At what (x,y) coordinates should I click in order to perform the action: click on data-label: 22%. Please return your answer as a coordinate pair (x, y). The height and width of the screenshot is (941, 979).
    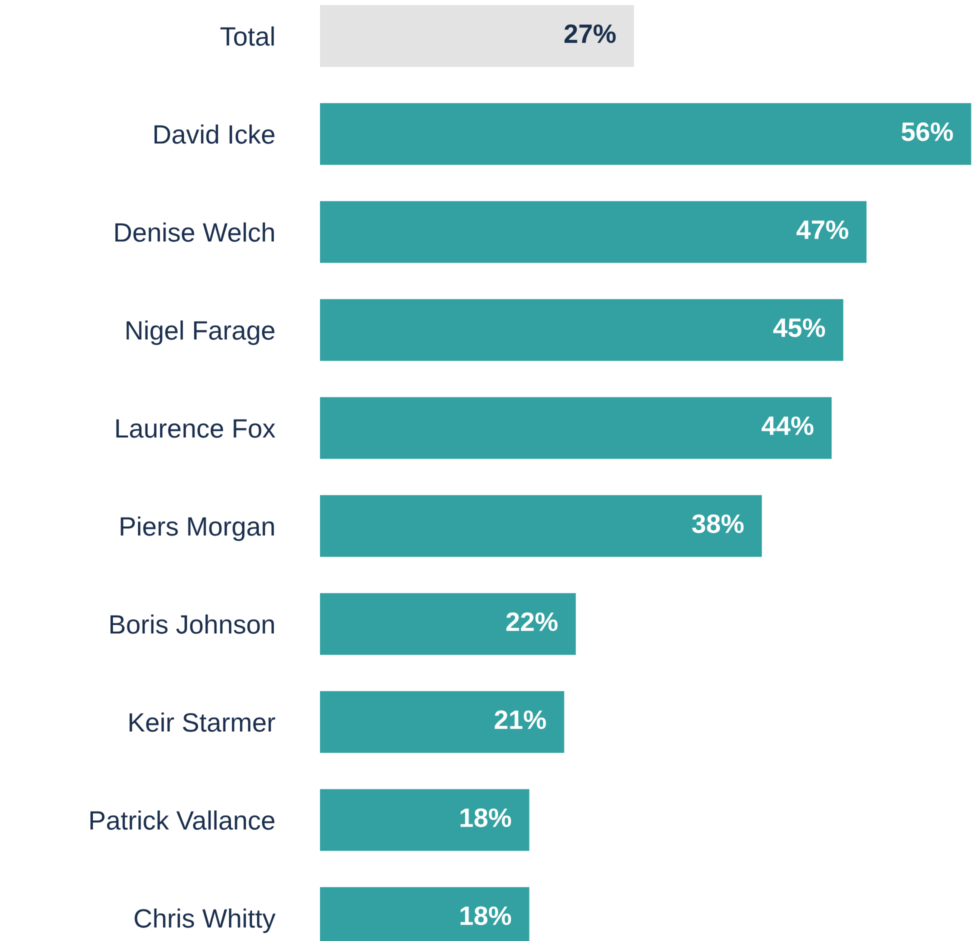
    Looking at the image, I should click on (532, 622).